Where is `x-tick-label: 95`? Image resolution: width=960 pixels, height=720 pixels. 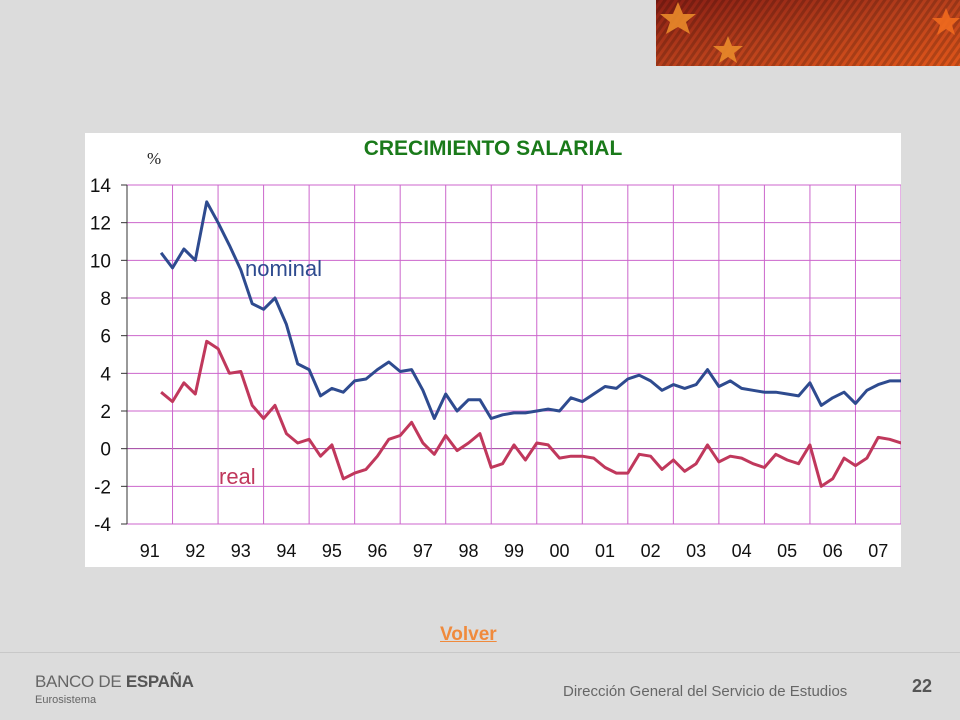 x-tick-label: 95 is located at coordinates (332, 551).